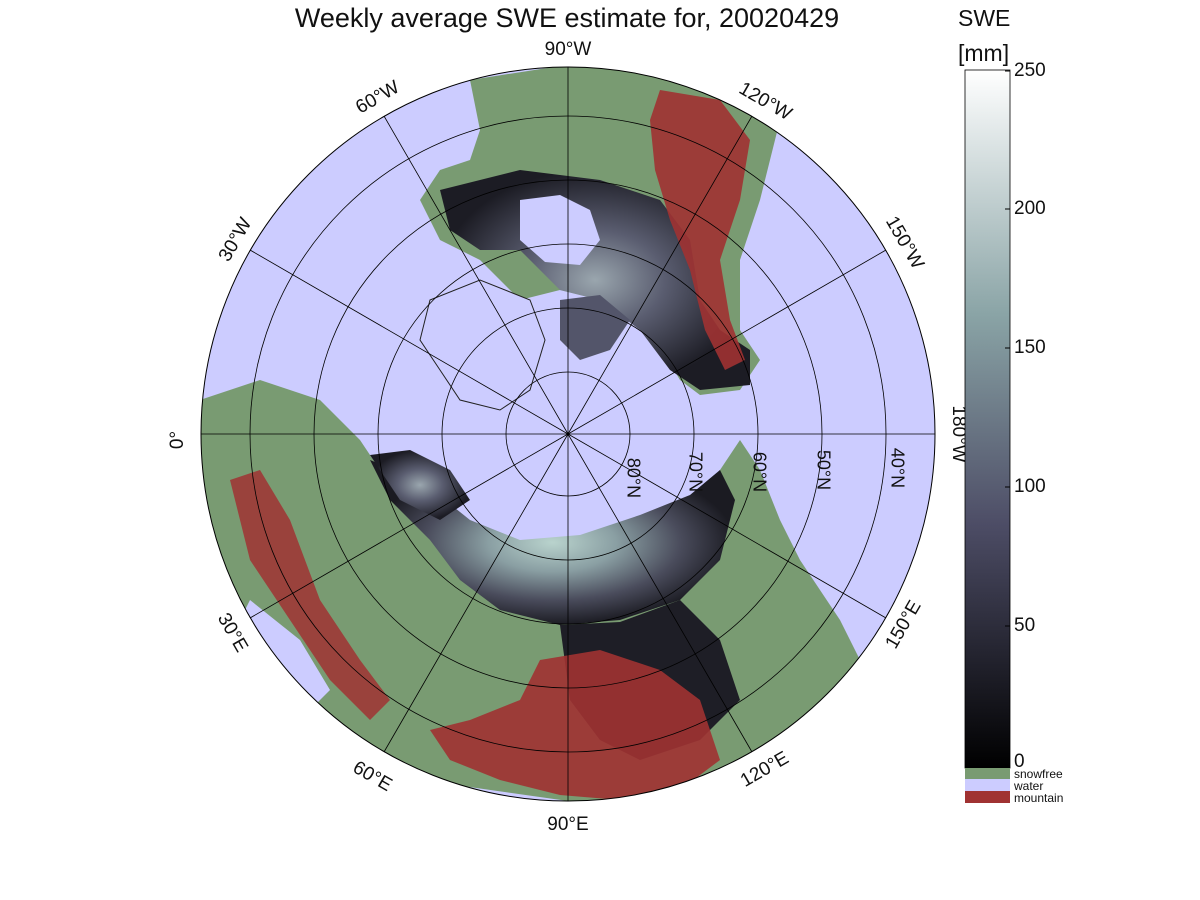  I want to click on eurasia-snow, so click(552, 542).